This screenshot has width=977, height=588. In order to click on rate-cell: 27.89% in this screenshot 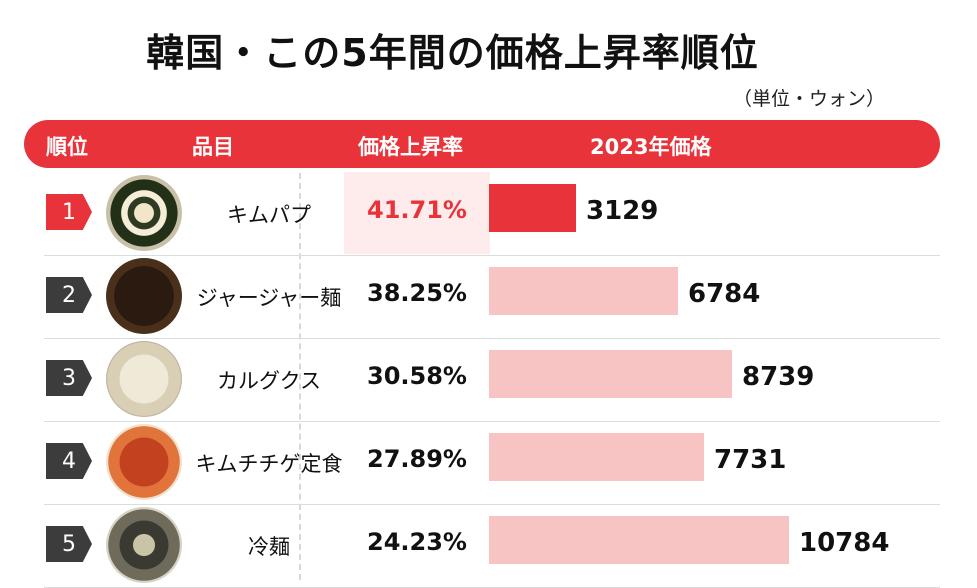, I will do `click(417, 462)`.